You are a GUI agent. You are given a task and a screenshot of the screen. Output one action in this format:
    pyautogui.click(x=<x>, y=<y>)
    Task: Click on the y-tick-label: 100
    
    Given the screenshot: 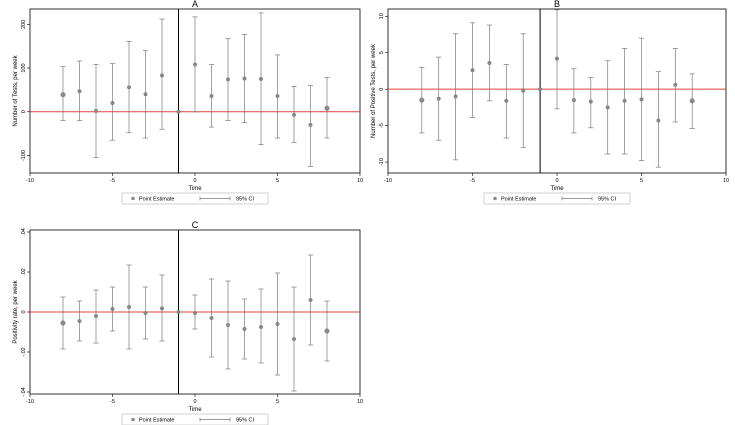 What is the action you would take?
    pyautogui.click(x=24, y=67)
    